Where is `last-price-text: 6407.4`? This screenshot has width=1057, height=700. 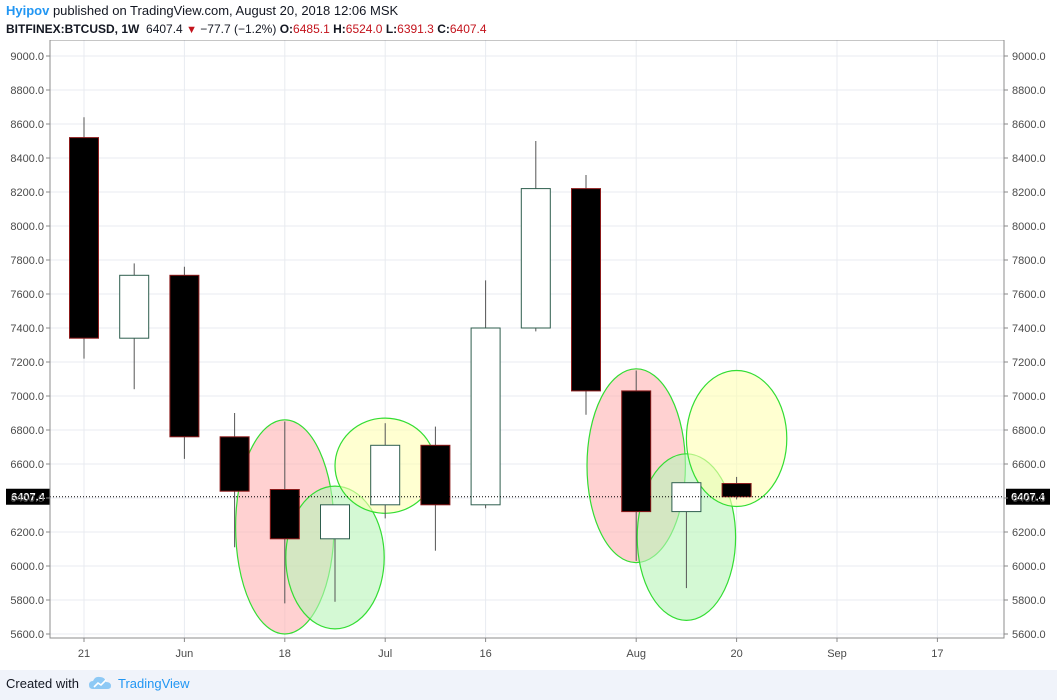 last-price-text: 6407.4 is located at coordinates (164, 29).